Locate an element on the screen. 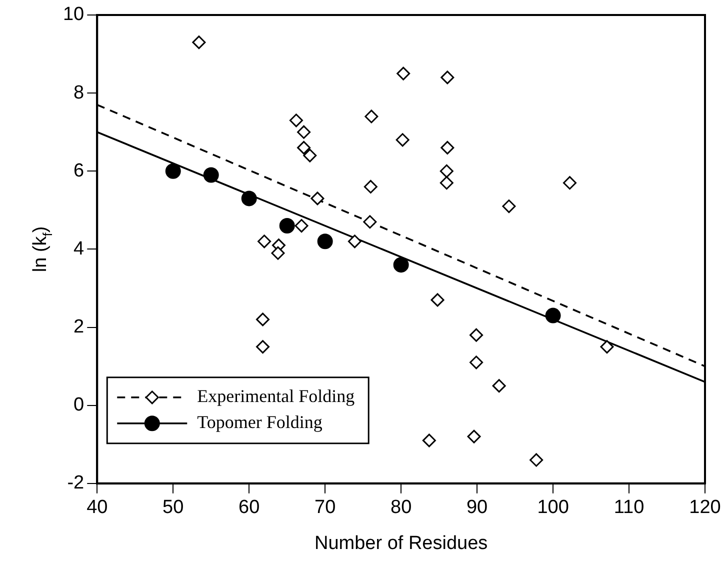  y-tick-label: 6 is located at coordinates (79, 171).